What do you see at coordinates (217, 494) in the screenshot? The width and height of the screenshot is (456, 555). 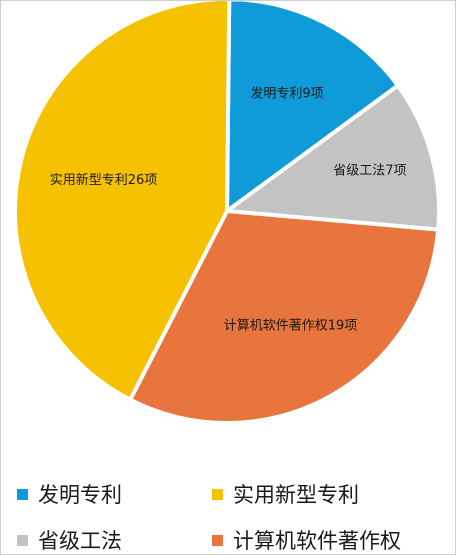 I see `legend-swatch-utility-model-patent` at bounding box center [217, 494].